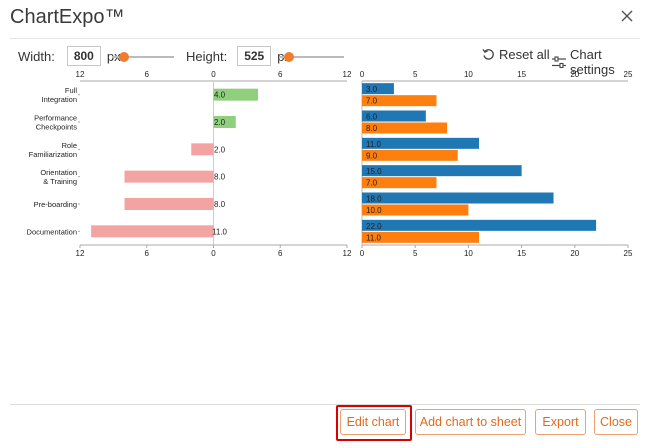 This screenshot has height=448, width=650. Describe the element at coordinates (207, 56) in the screenshot. I see `height-label: Height:` at that location.